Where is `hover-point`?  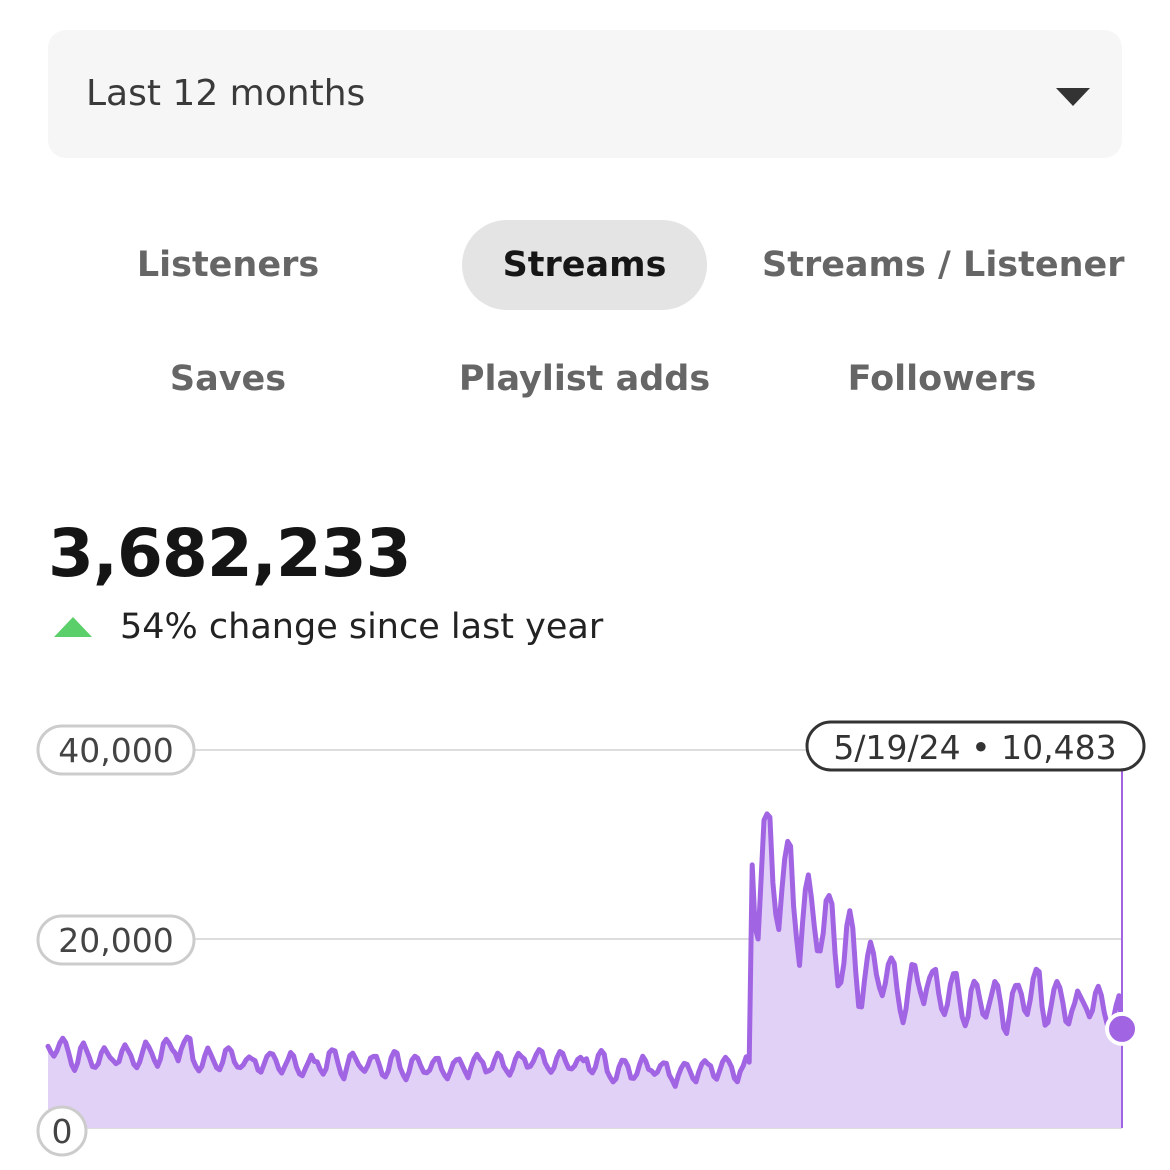 hover-point is located at coordinates (1122, 1028).